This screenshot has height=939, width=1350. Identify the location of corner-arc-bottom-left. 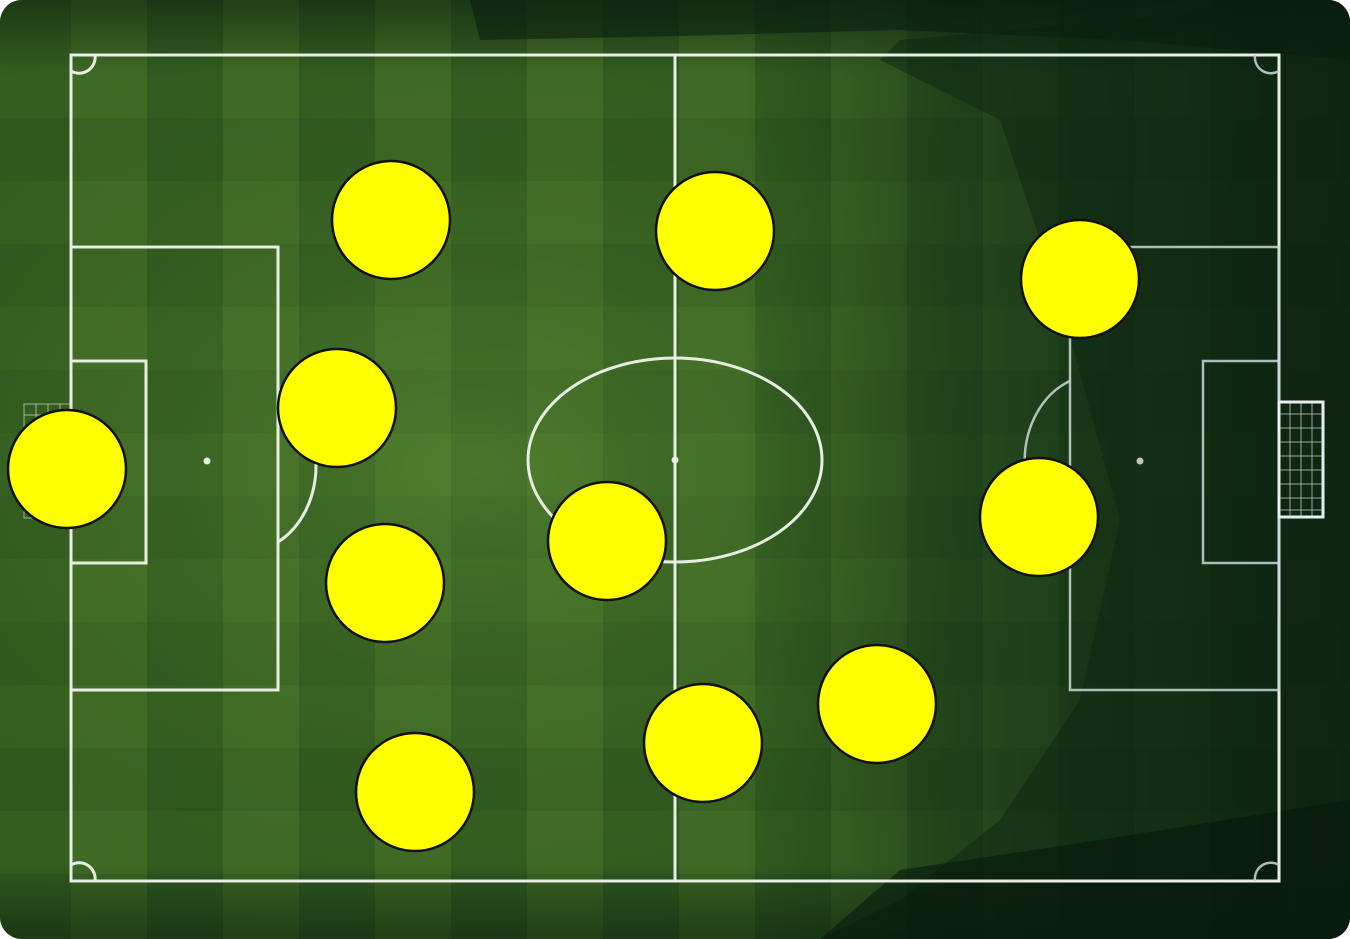
(83, 871).